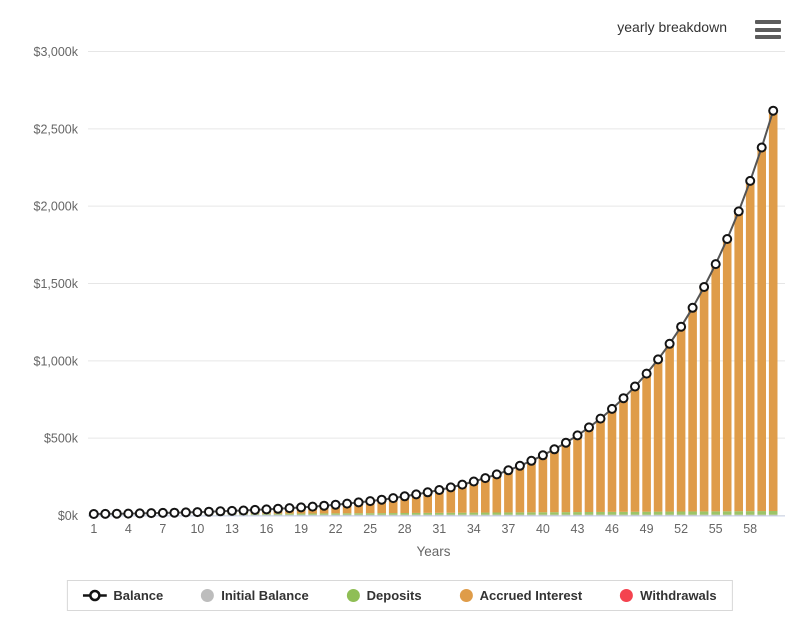  I want to click on legend-item-accrued-interest: Accrued Interest, so click(520, 595).